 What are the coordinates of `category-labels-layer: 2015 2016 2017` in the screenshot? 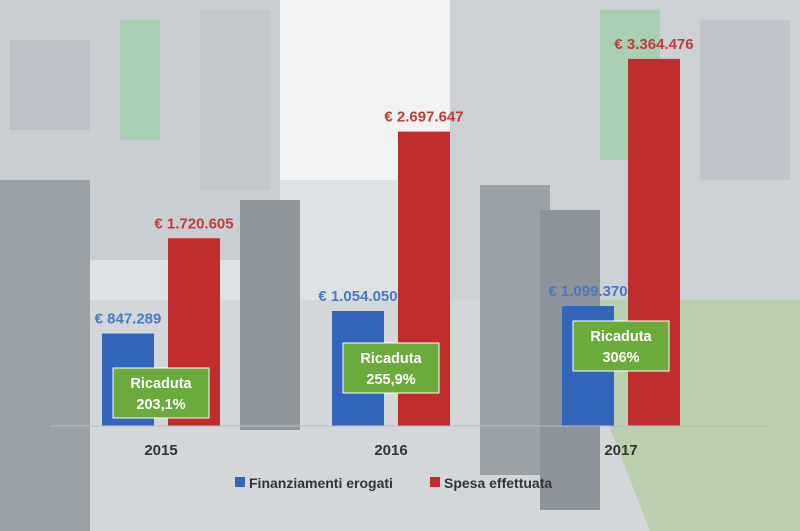 It's located at (390, 450).